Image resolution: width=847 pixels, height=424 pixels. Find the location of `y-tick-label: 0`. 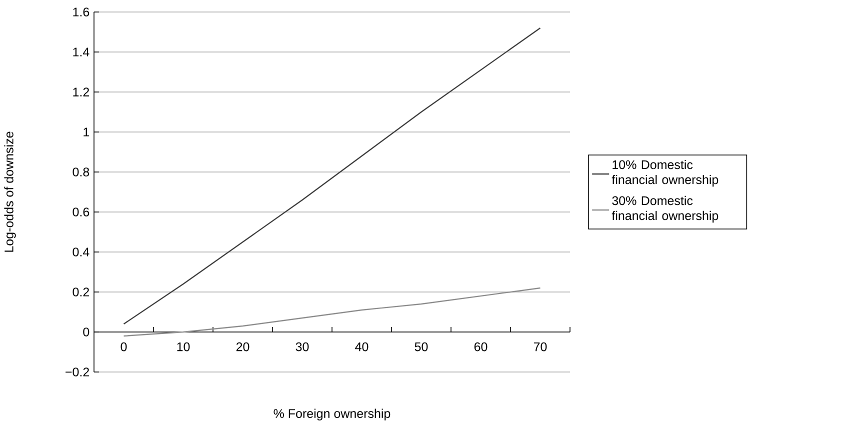

y-tick-label: 0 is located at coordinates (86, 332).